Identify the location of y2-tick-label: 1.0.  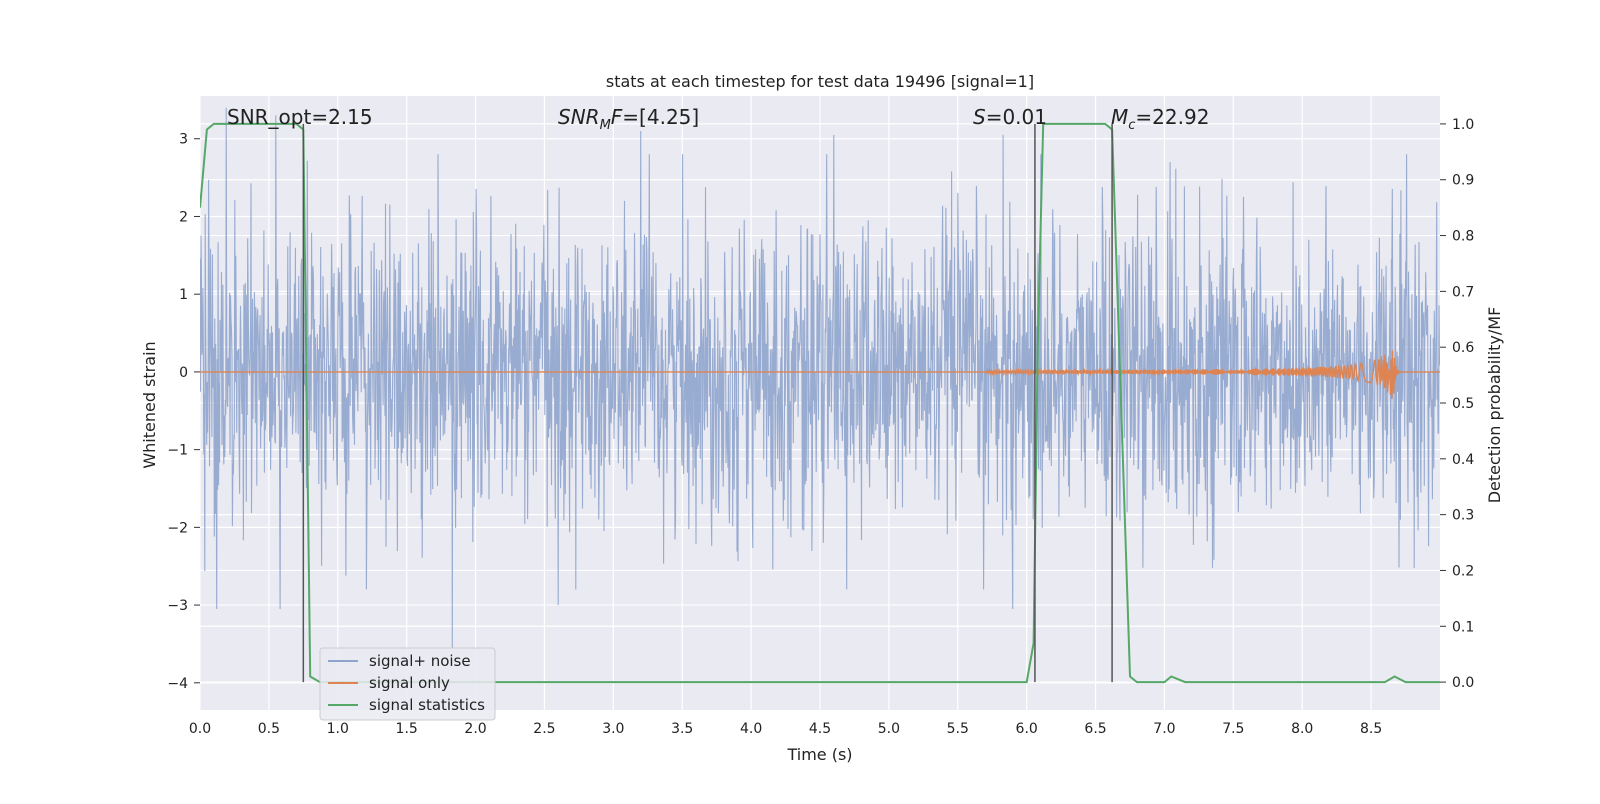
(1463, 125).